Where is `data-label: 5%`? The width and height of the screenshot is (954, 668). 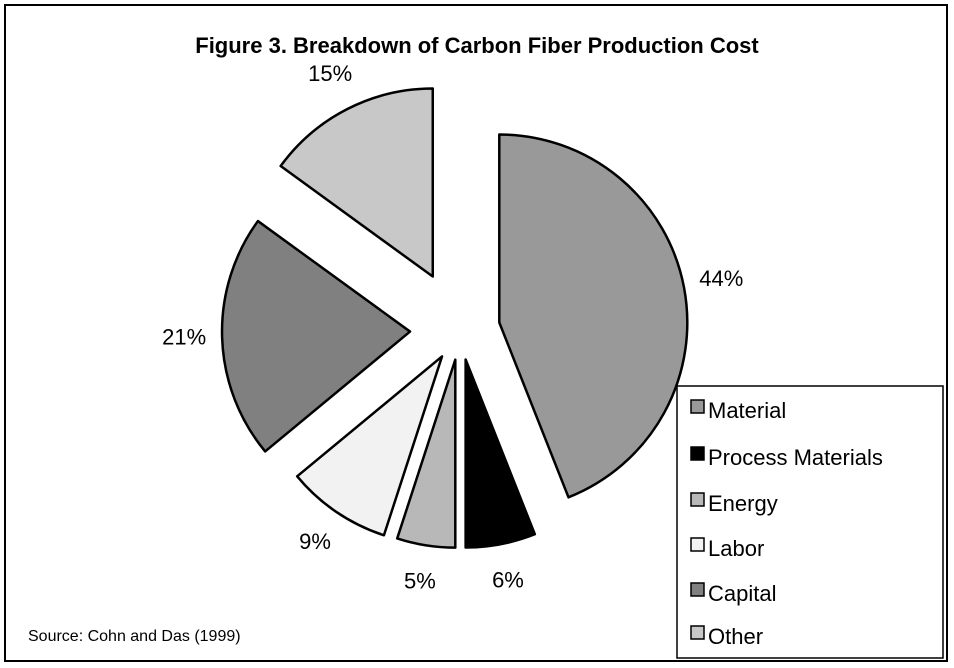 data-label: 5% is located at coordinates (420, 581).